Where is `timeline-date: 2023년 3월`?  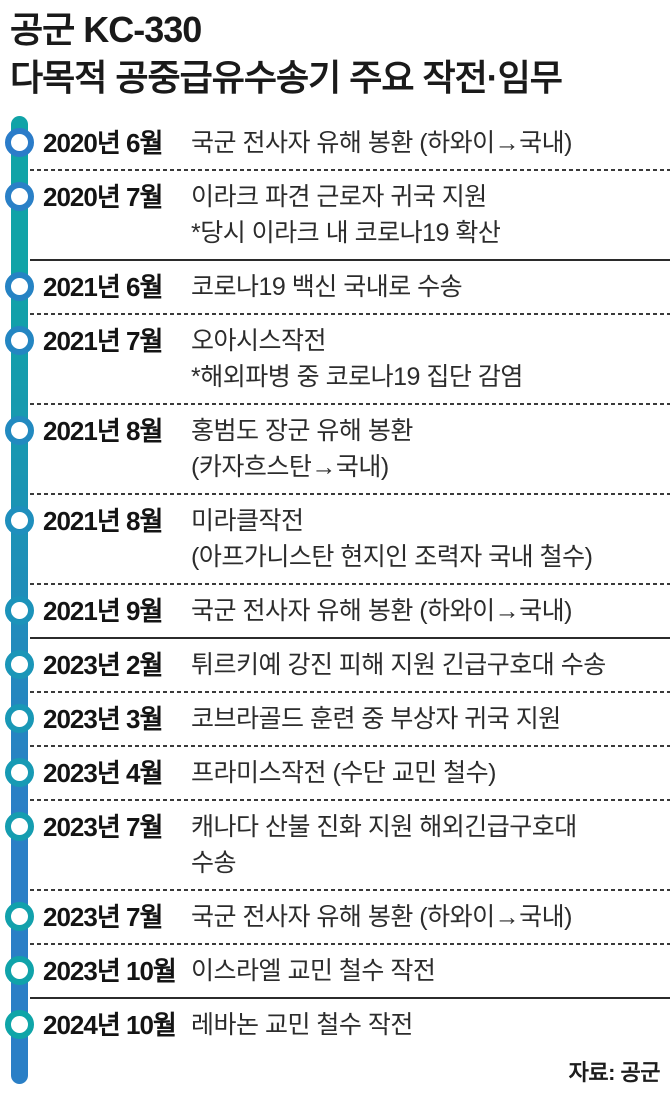 timeline-date: 2023년 3월 is located at coordinates (103, 719).